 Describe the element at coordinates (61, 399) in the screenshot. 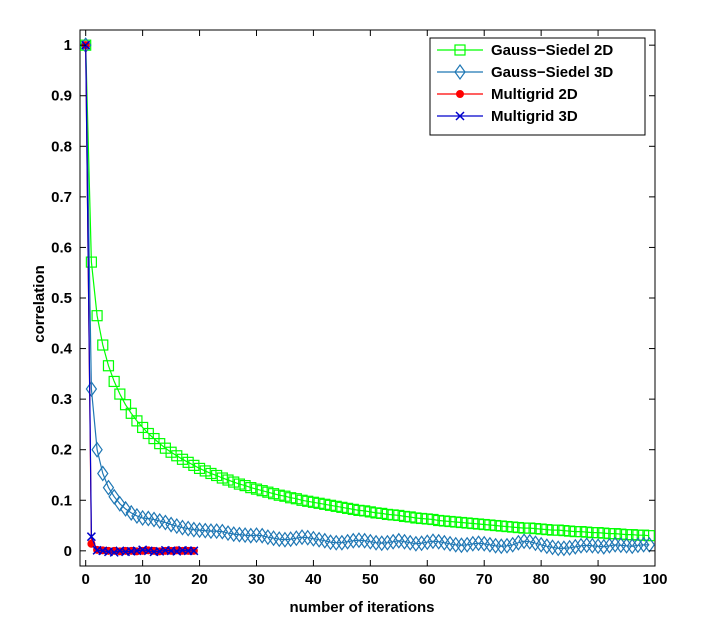

I see `y-tick-label: 0.3` at that location.